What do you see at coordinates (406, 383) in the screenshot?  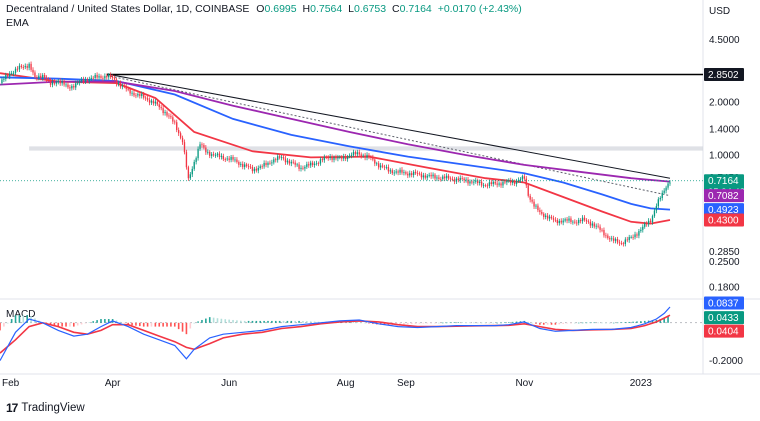 I see `time-tick-label: Sep` at bounding box center [406, 383].